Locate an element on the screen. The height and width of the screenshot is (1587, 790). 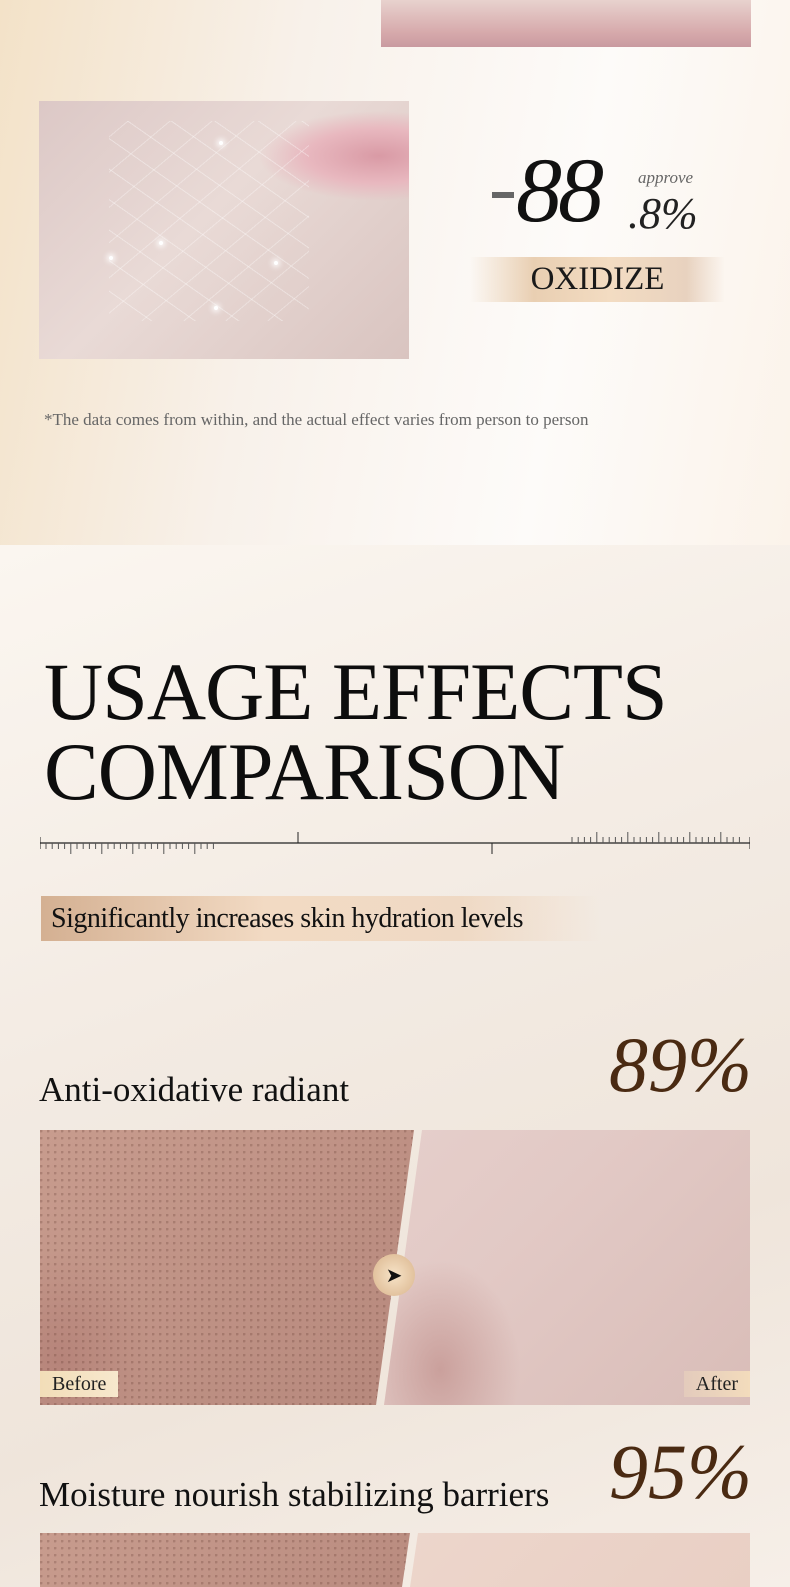
lips-photo is located at coordinates (224, 230).